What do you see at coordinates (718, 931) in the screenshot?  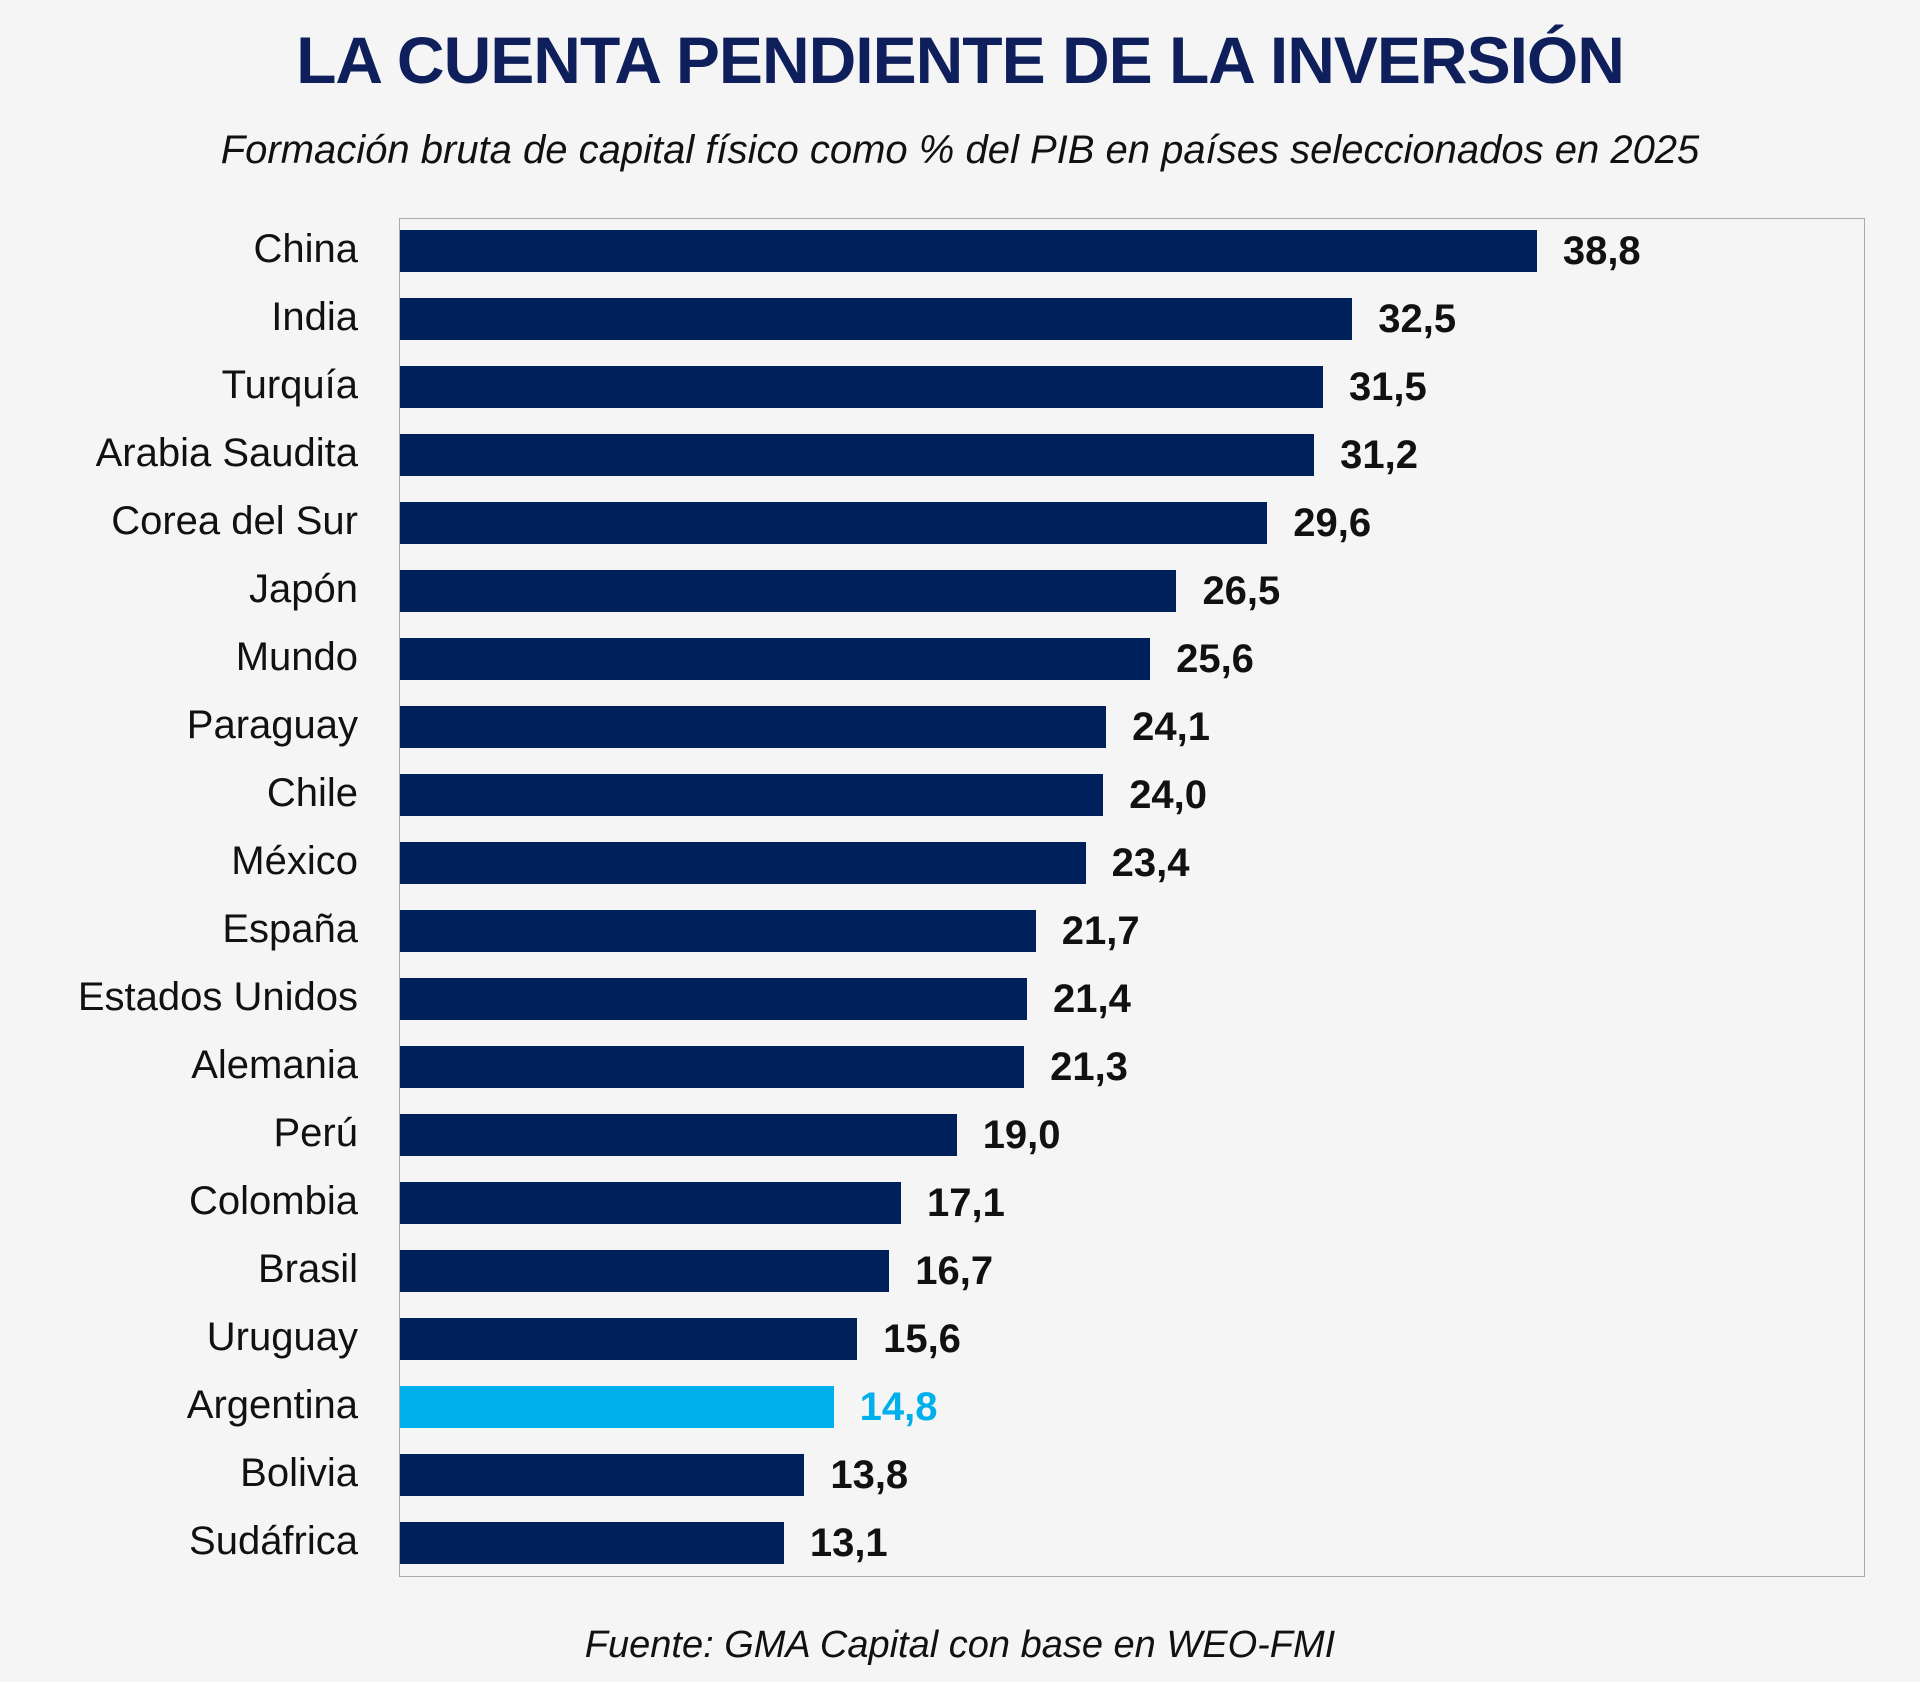 I see `bar-españa` at bounding box center [718, 931].